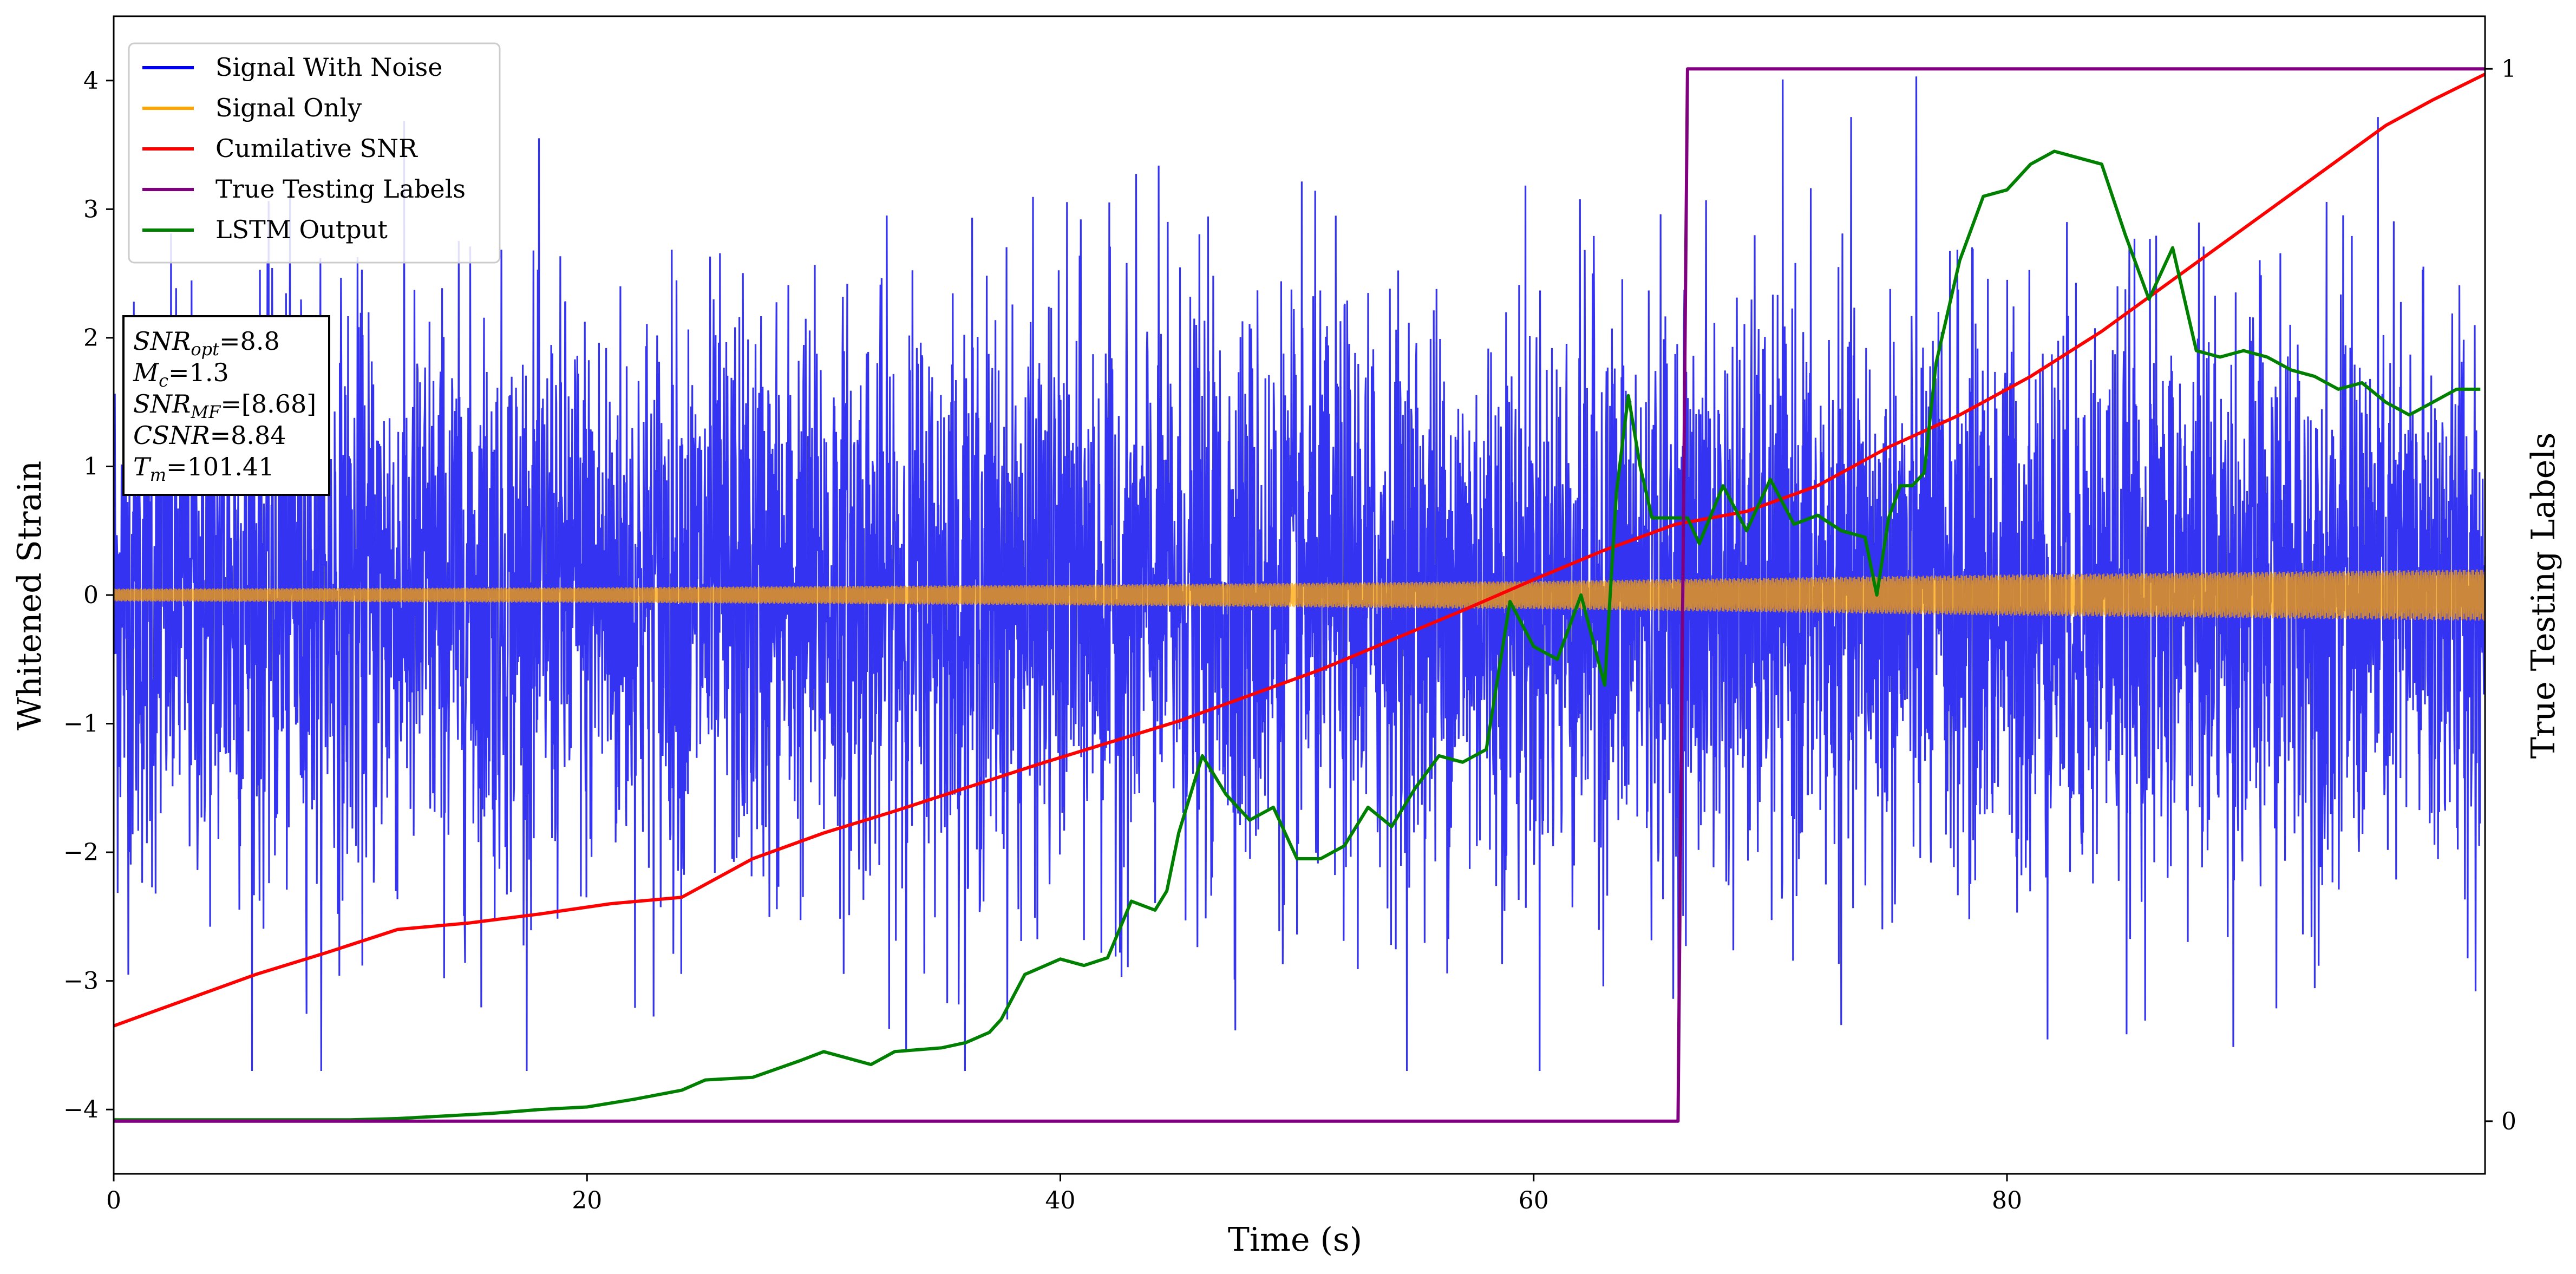  What do you see at coordinates (2508, 1121) in the screenshot?
I see `y2-tick-label: 0` at bounding box center [2508, 1121].